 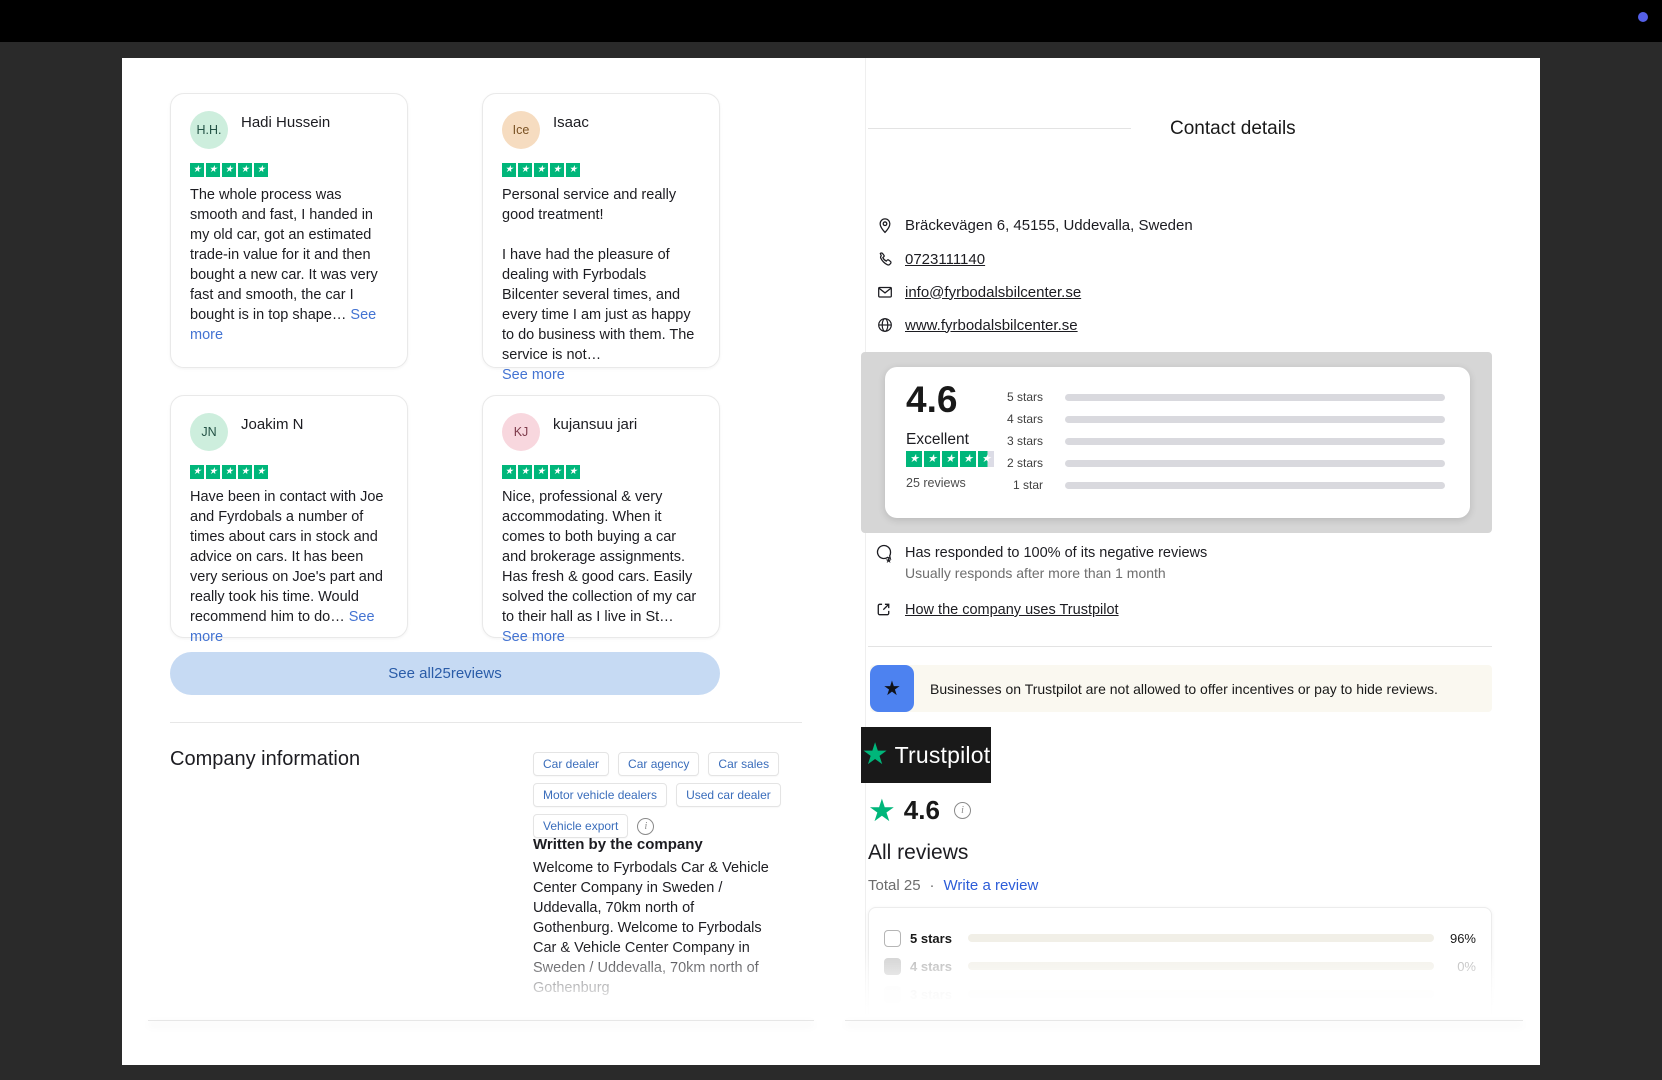 I want to click on contact-phone-row: 0723111140, so click(x=930, y=259).